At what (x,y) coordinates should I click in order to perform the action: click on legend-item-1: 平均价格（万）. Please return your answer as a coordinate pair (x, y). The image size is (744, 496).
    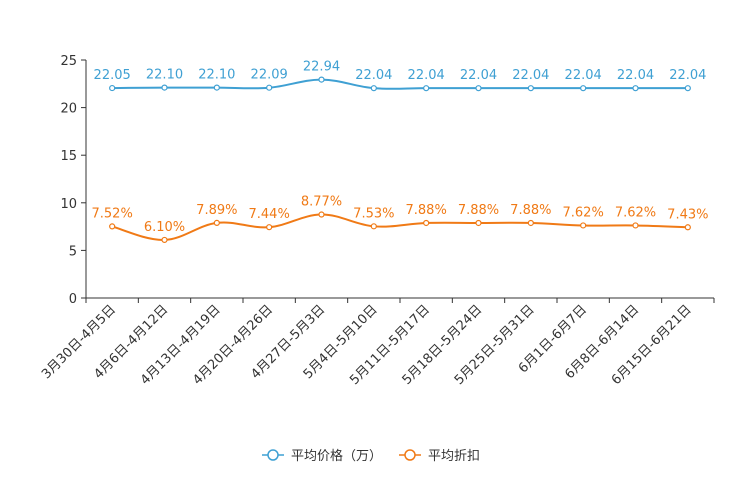
    Looking at the image, I should click on (322, 456).